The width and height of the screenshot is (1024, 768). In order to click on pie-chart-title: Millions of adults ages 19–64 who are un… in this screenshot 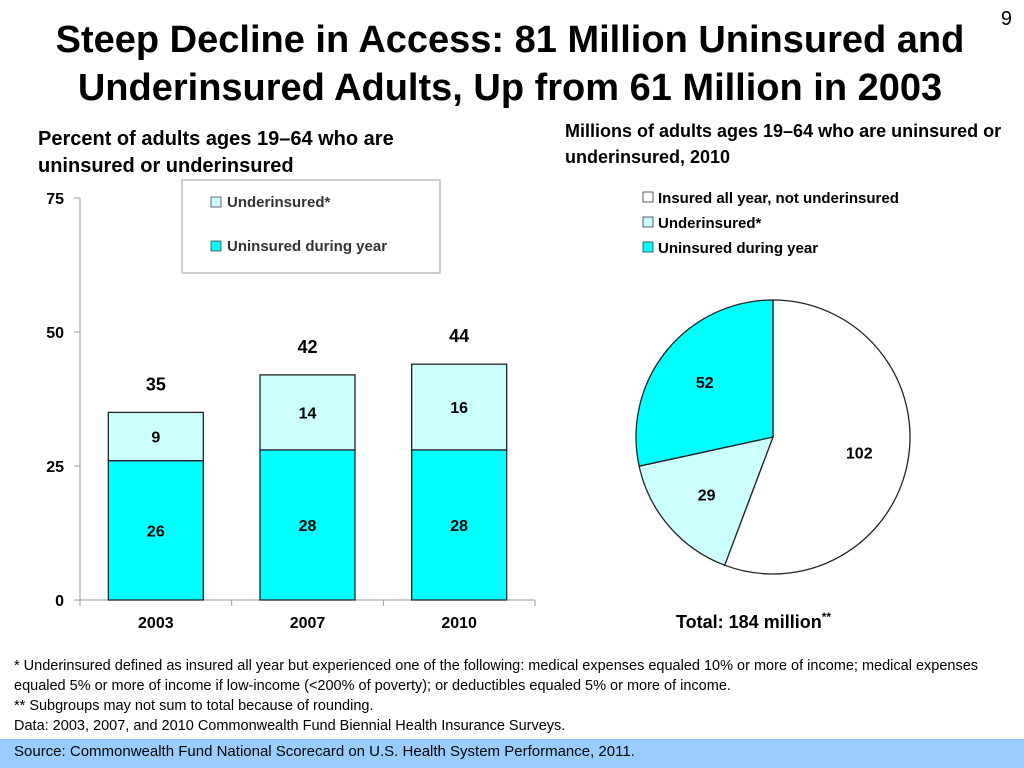, I will do `click(783, 144)`.